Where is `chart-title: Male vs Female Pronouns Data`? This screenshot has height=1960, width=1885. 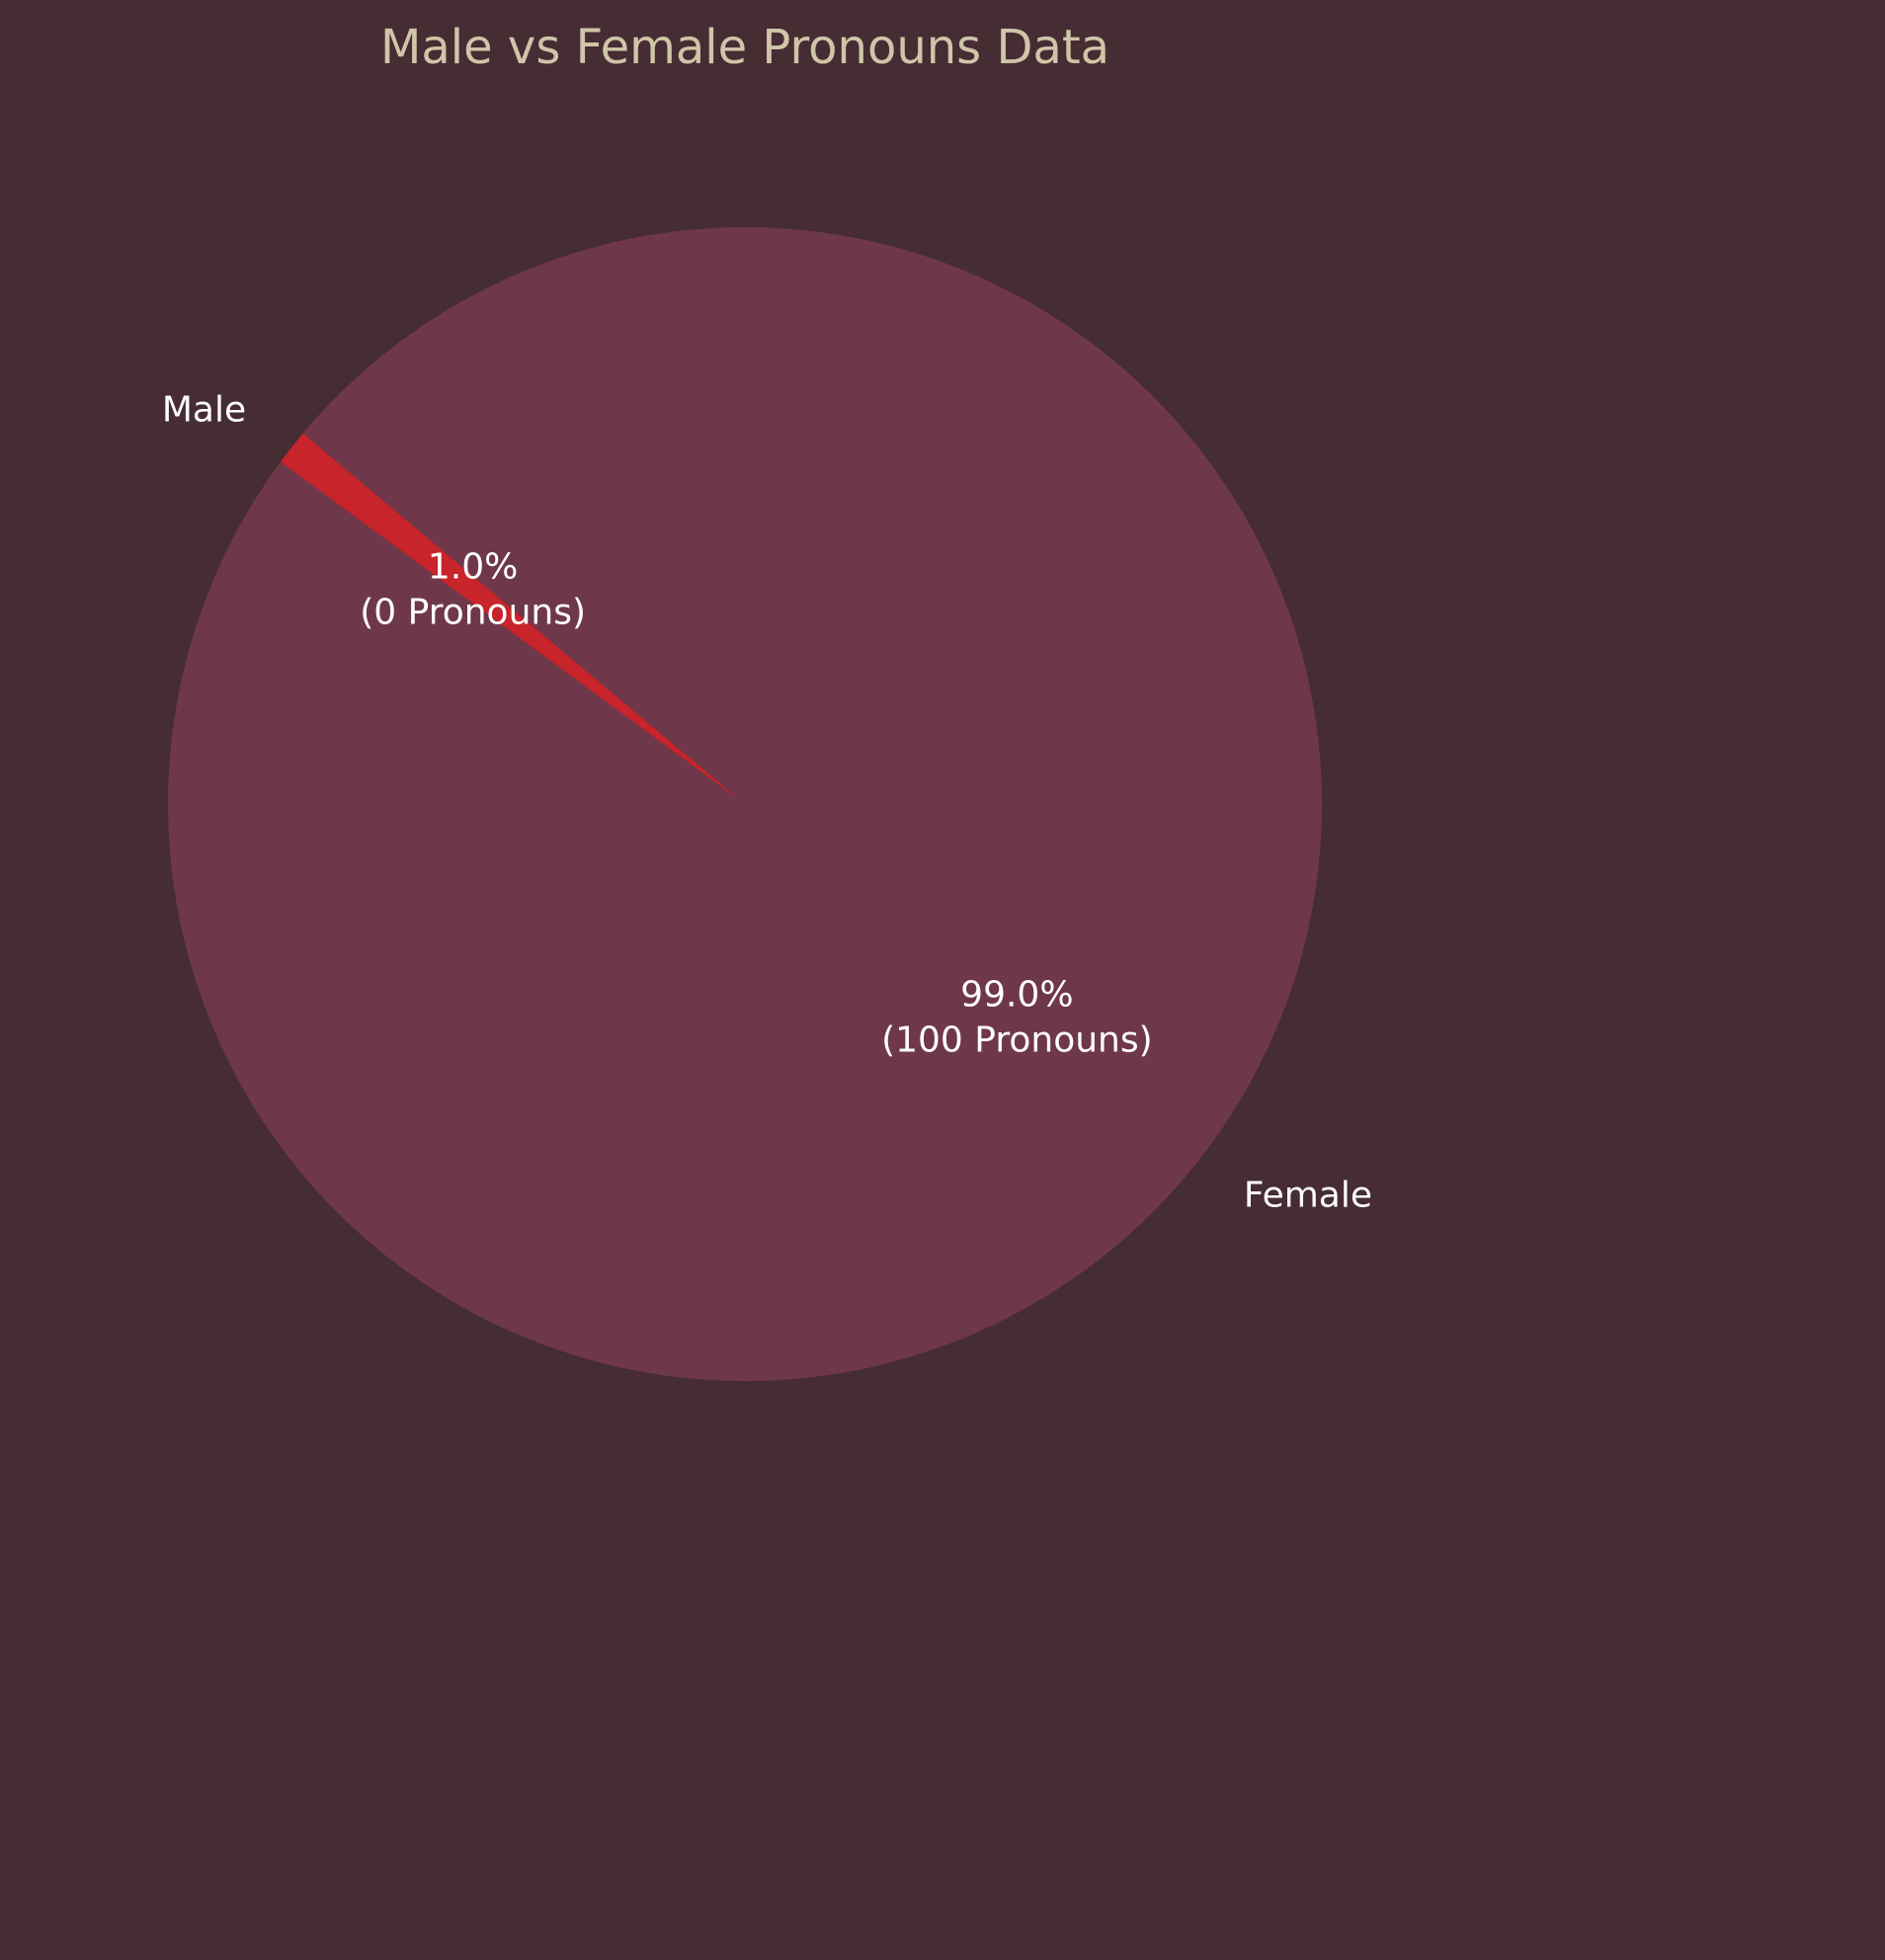 chart-title: Male vs Female Pronouns Data is located at coordinates (745, 47).